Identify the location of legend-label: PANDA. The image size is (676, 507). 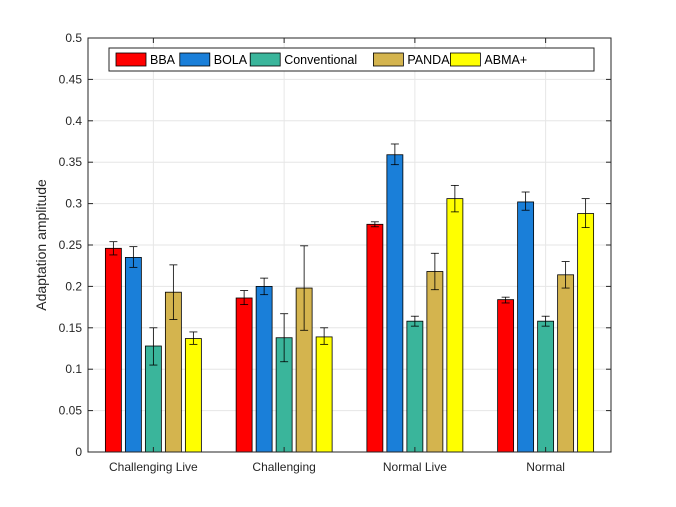
(428, 60).